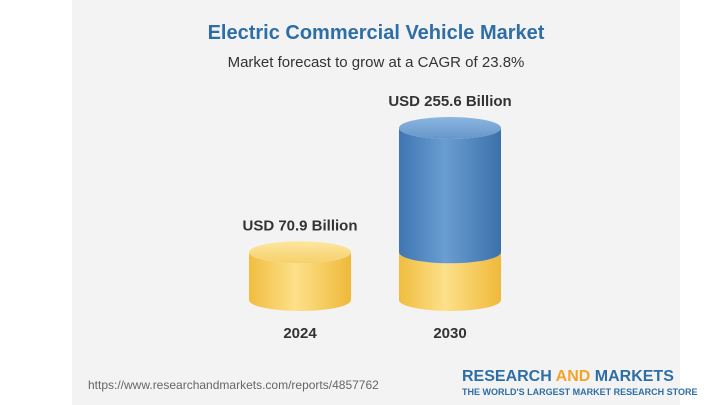 The height and width of the screenshot is (405, 720). Describe the element at coordinates (632, 376) in the screenshot. I see `brand-part-3: MARKETS` at that location.